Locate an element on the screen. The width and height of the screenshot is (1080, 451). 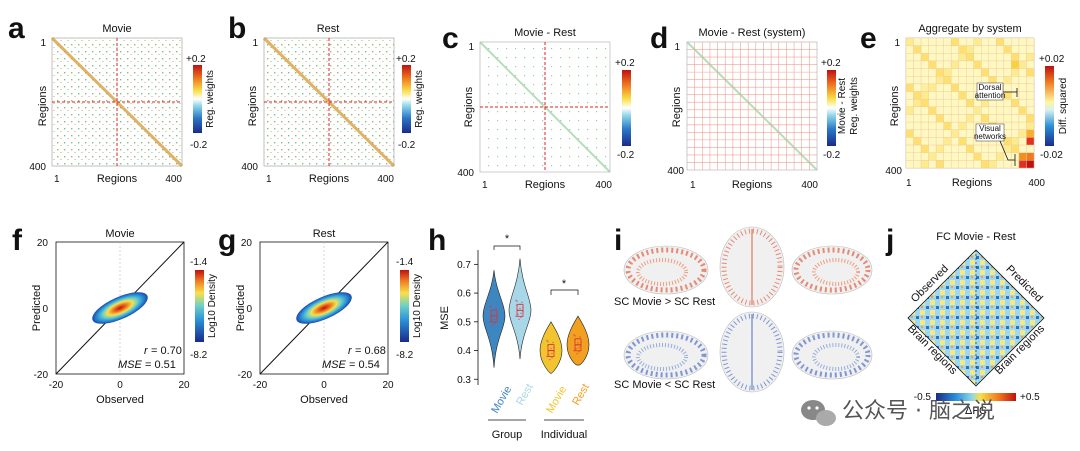
panel-a-xtick-end: 400 is located at coordinates (173, 179).